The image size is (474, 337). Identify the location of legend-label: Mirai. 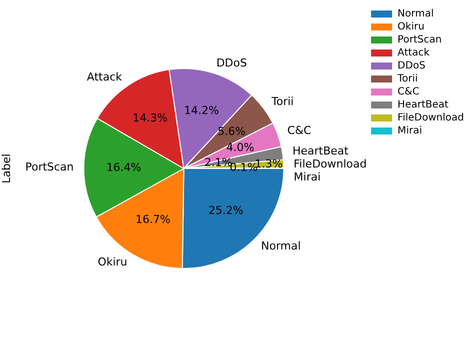
(410, 131).